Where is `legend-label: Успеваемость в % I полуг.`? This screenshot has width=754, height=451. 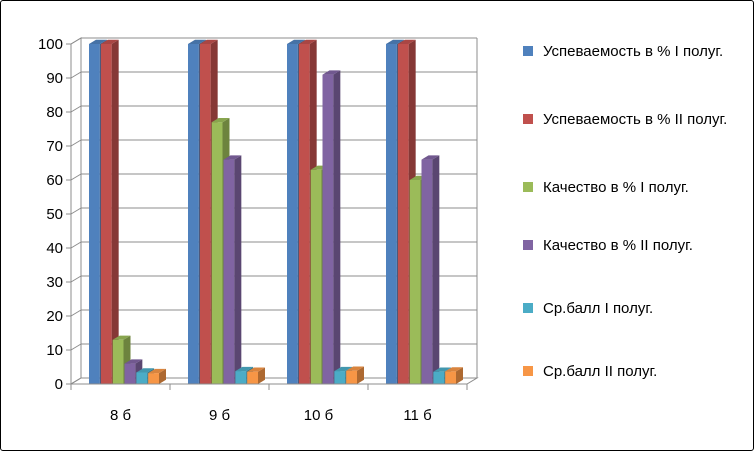 legend-label: Успеваемость в % I полуг. is located at coordinates (633, 51).